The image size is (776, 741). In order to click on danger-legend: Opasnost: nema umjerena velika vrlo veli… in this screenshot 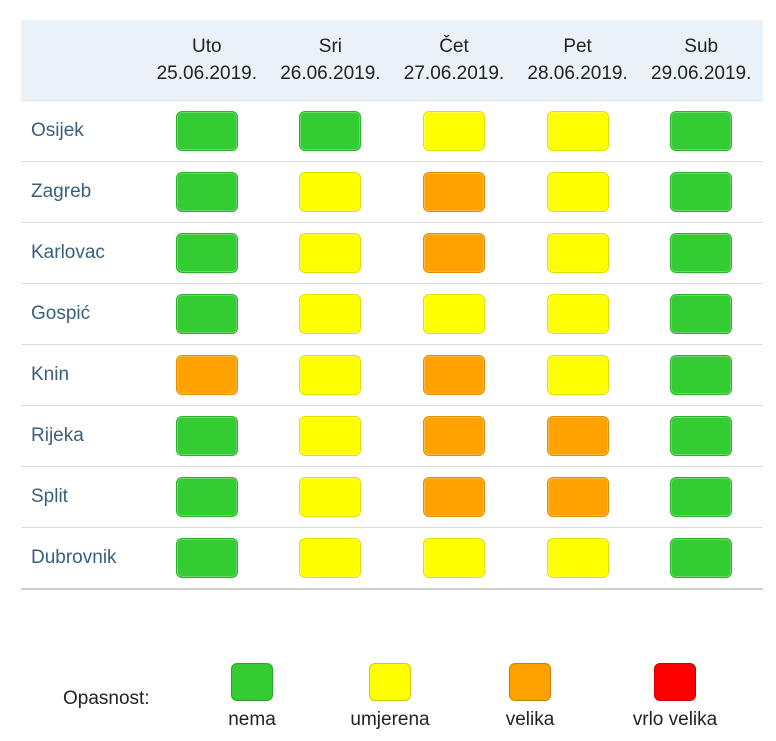, I will do `click(388, 700)`.